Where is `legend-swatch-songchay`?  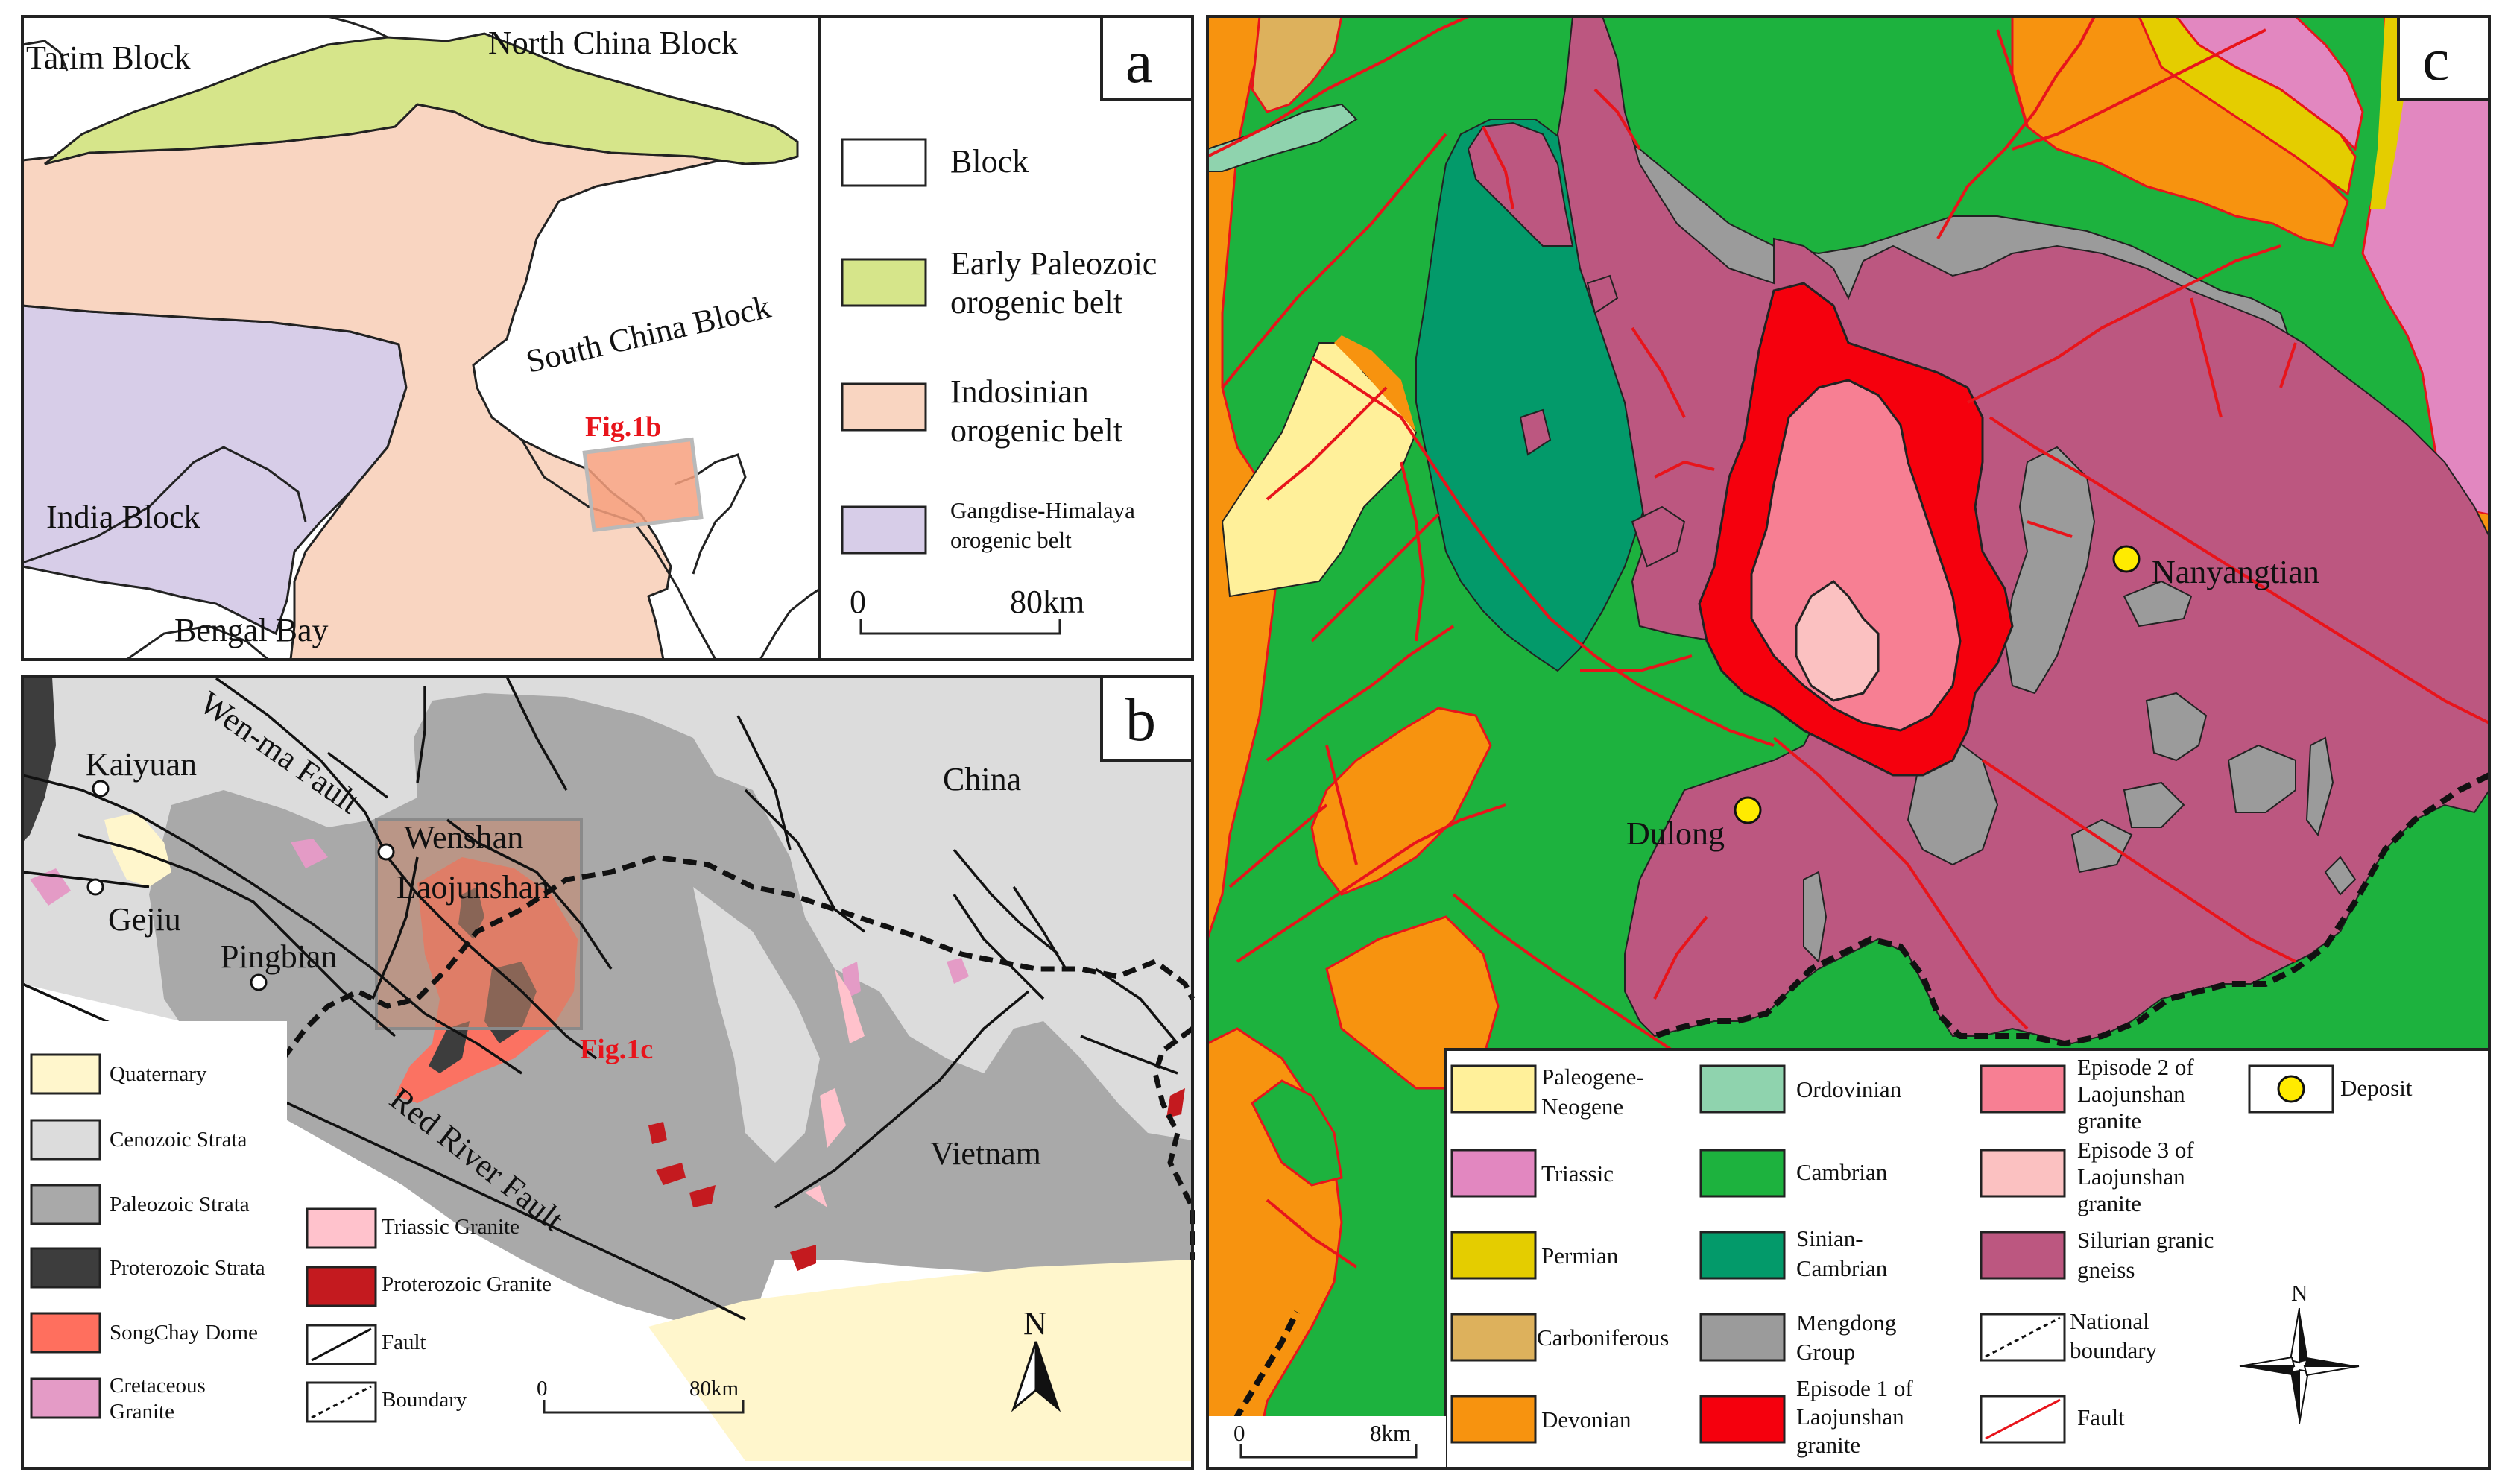
legend-swatch-songchay is located at coordinates (65, 1333).